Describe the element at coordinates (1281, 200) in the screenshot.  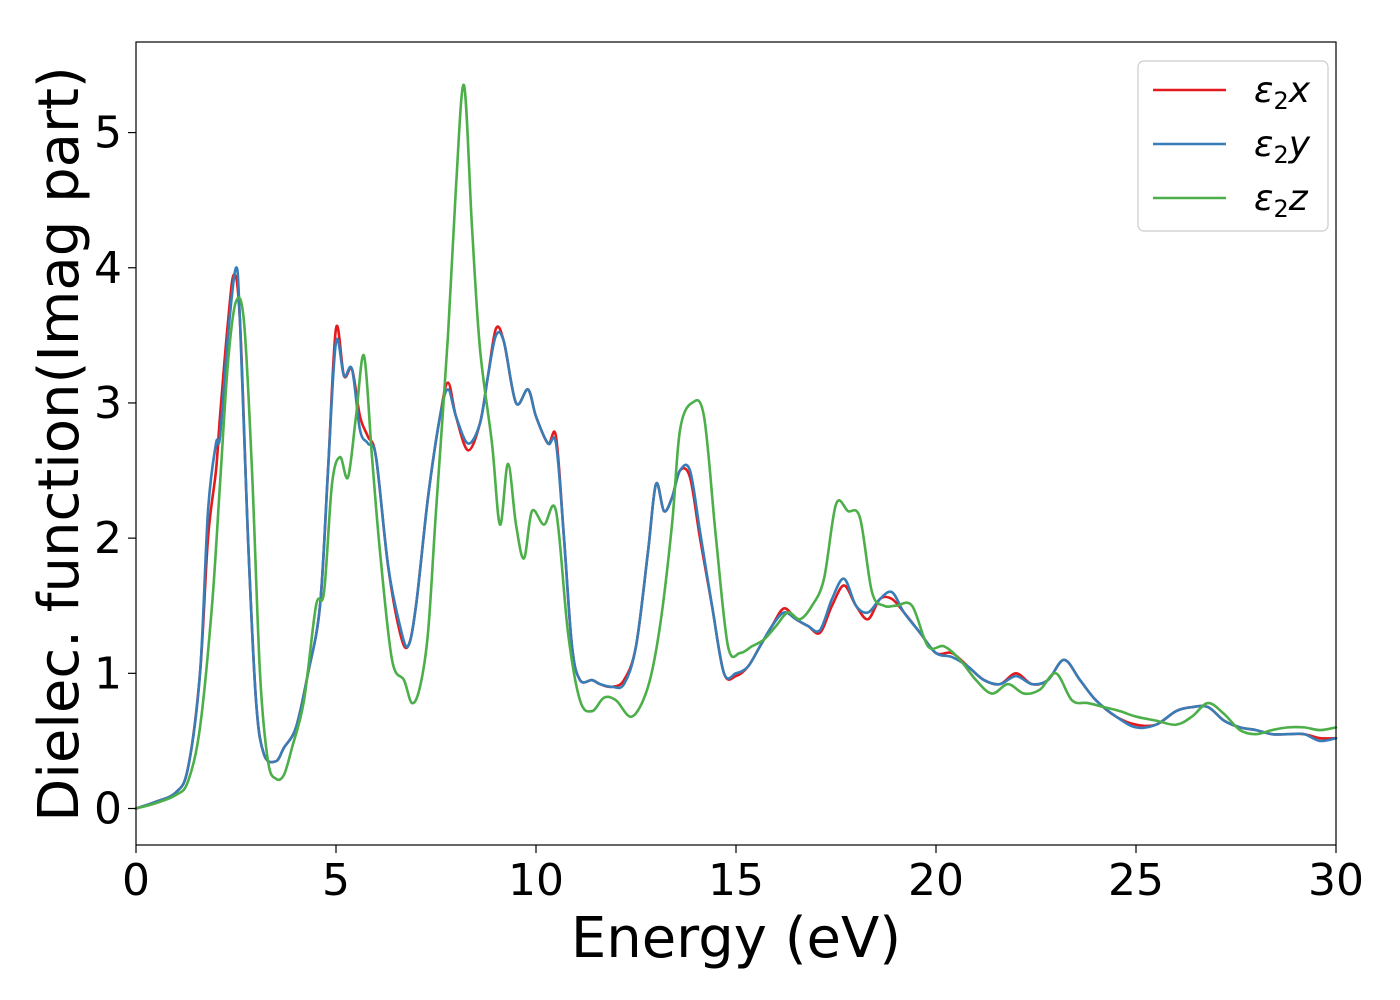
I see `legend-label-3: ε2z` at that location.